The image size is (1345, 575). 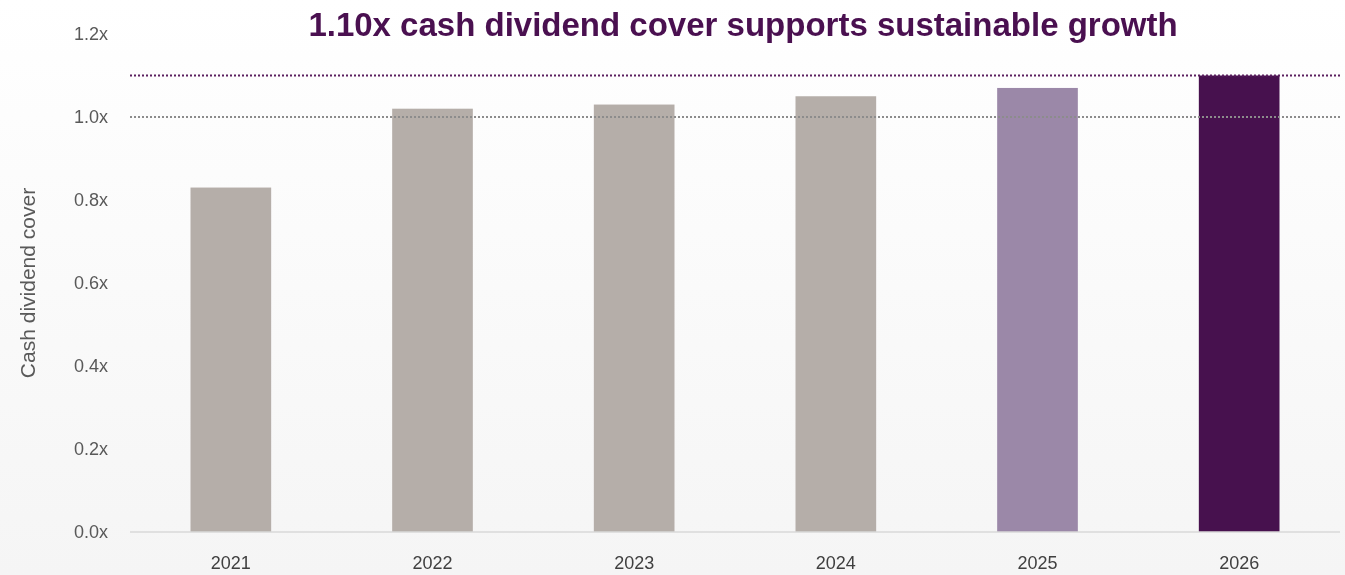 I want to click on x-tick-label: 2026, so click(x=1239, y=563).